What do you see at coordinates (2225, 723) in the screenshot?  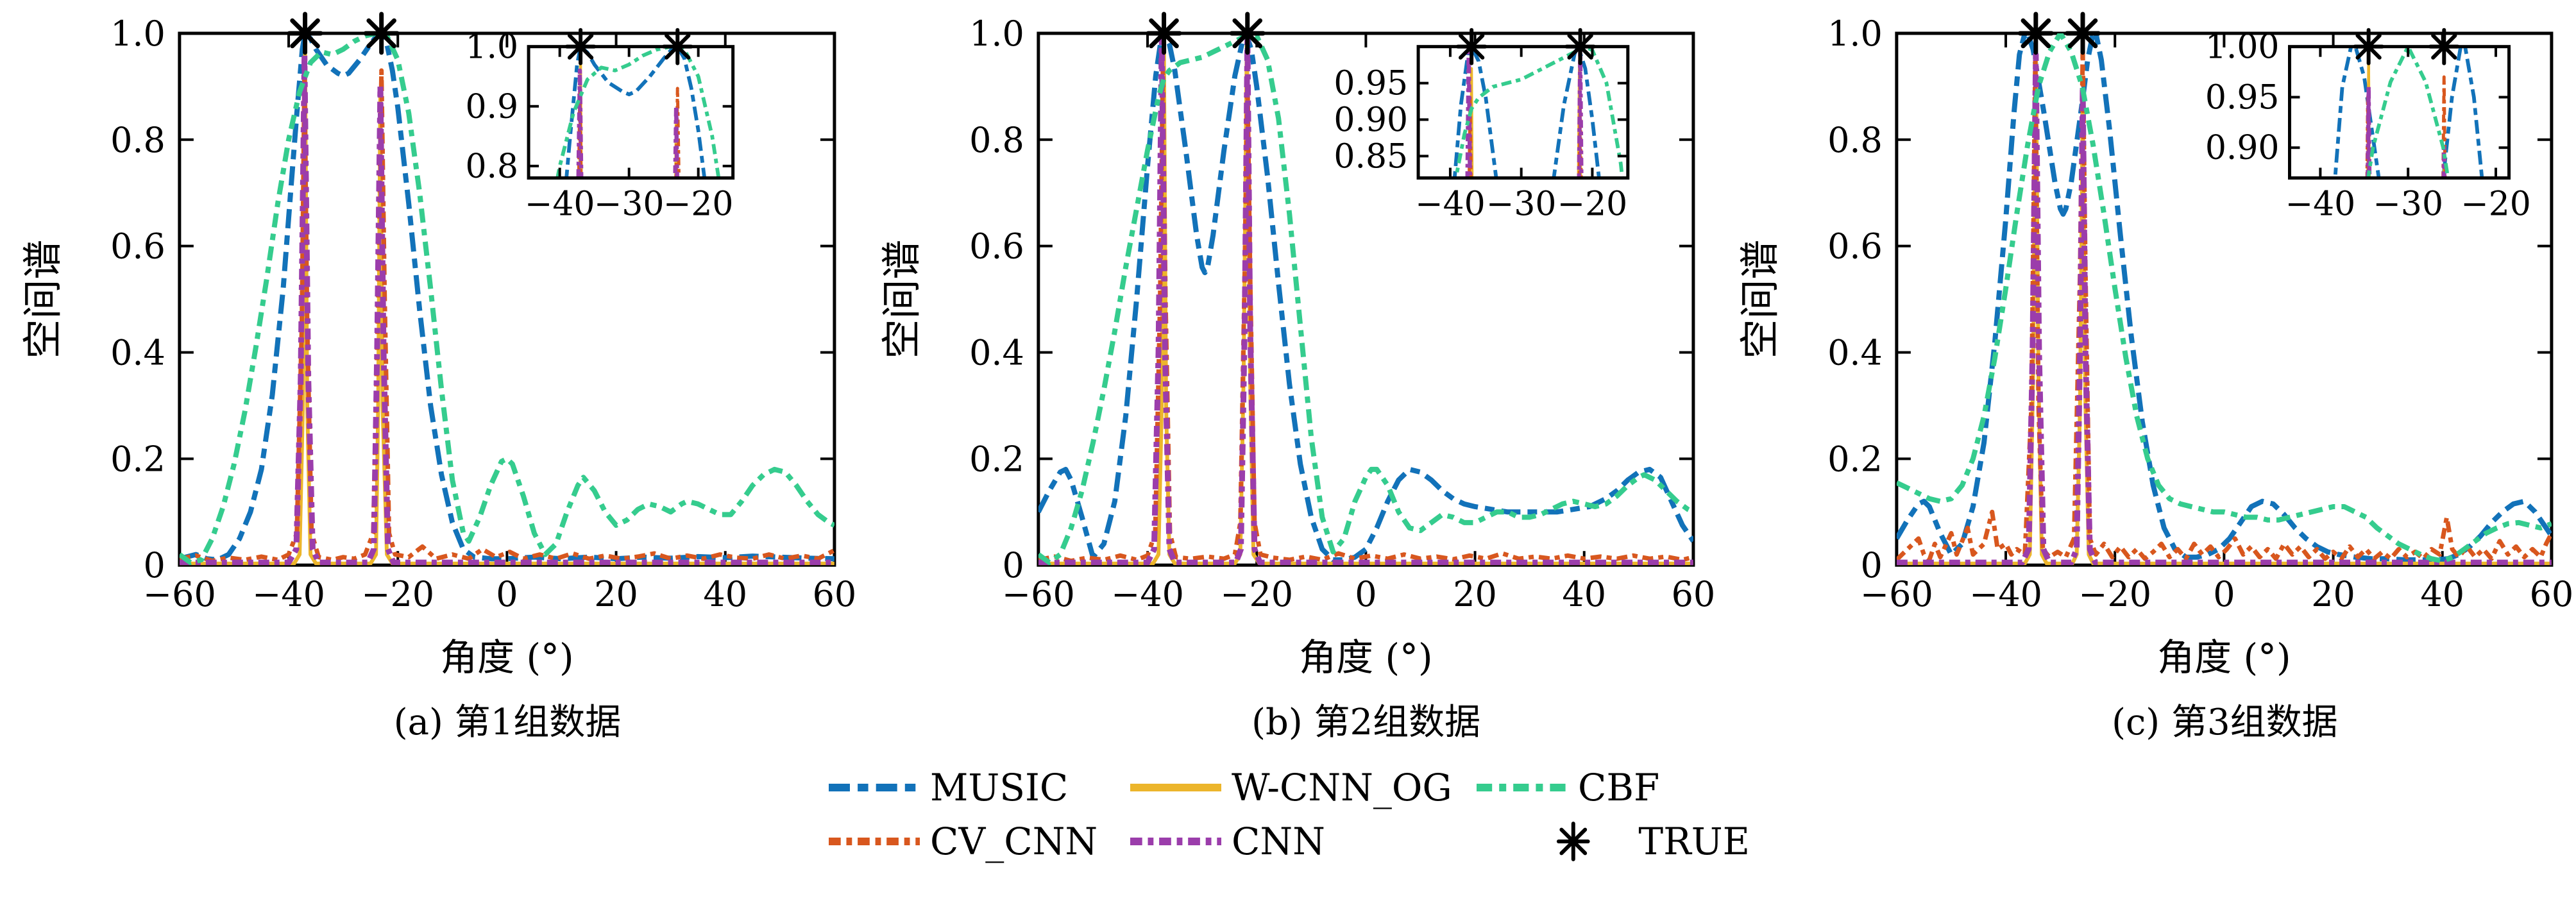 I see `caption-c: (c) 第3组数据` at bounding box center [2225, 723].